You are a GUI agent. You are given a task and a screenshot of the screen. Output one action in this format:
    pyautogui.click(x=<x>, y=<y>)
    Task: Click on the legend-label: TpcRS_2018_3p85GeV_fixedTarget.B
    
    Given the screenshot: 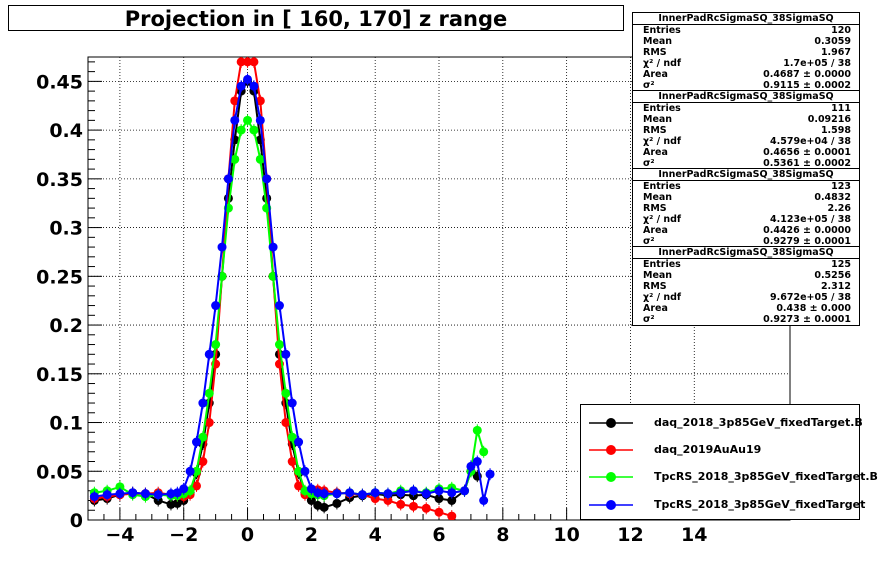 What is the action you would take?
    pyautogui.click(x=766, y=476)
    